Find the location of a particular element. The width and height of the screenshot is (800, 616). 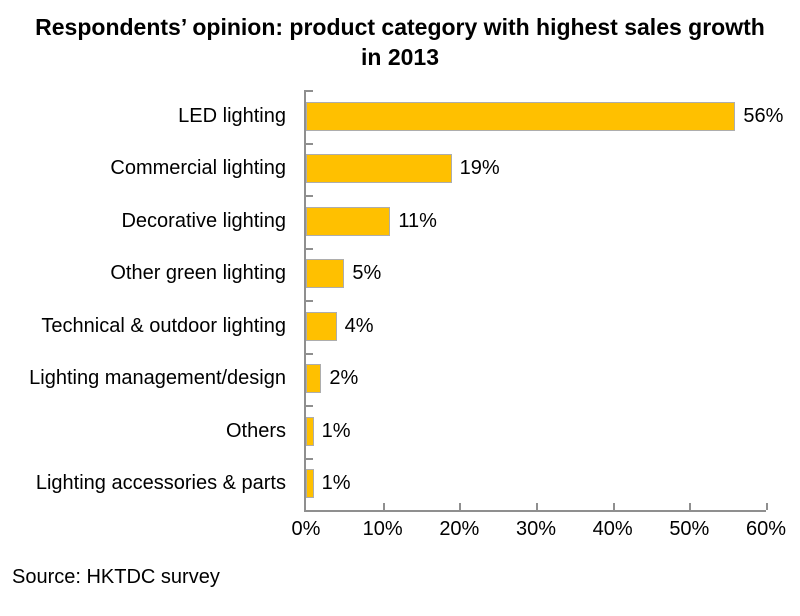

chart-row: Others 1% is located at coordinates (400, 431).